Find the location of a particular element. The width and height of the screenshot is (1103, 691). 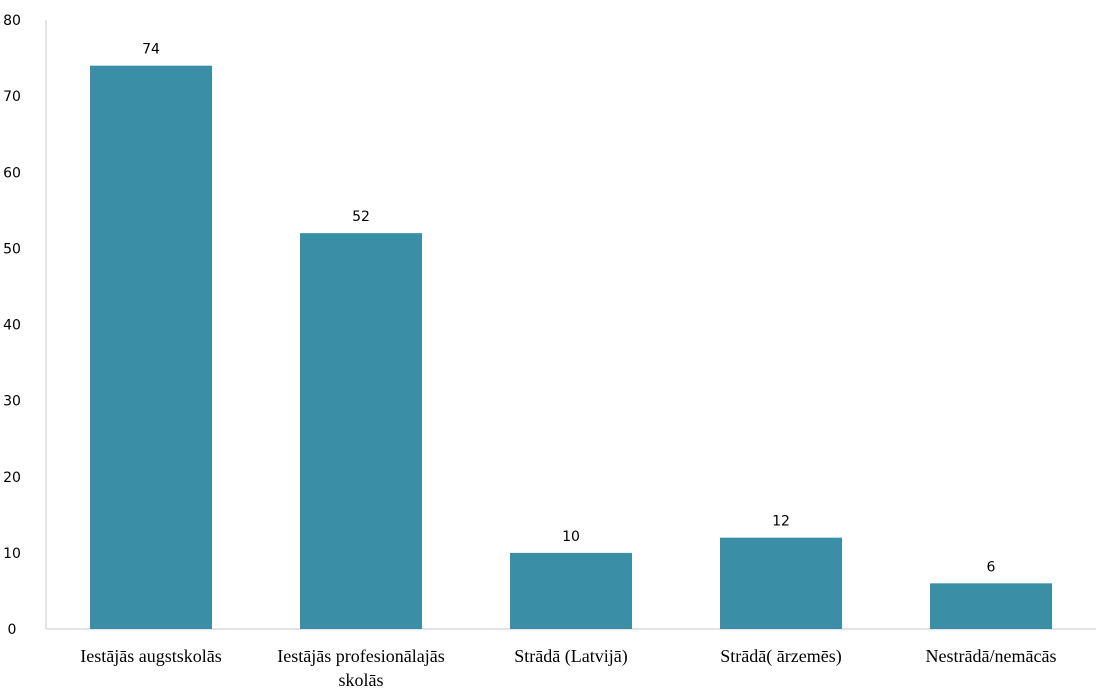

y-tick-label: 40 is located at coordinates (12, 326).